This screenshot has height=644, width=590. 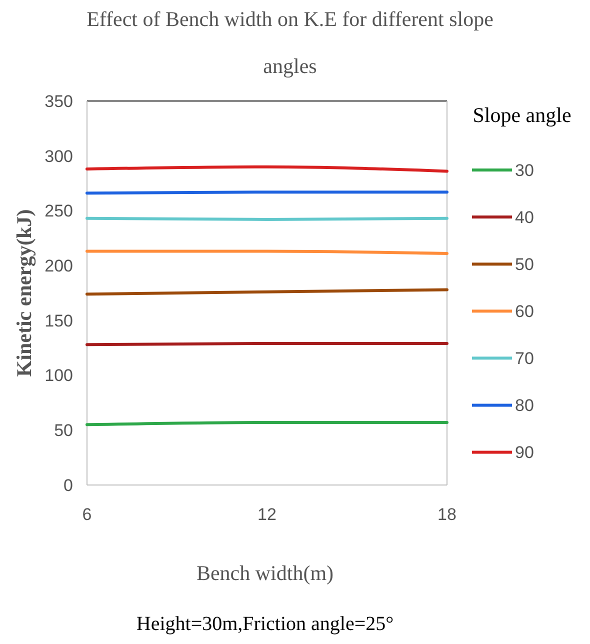 I want to click on legend-label: 60, so click(x=524, y=312).